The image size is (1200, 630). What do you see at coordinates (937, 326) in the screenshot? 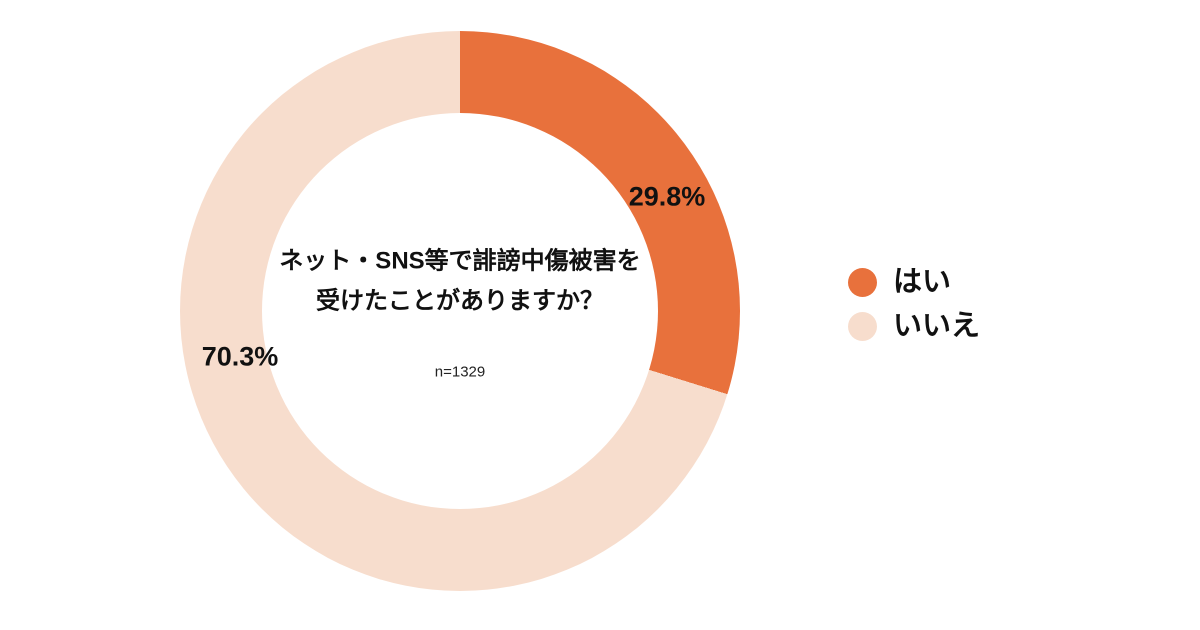
I see `legend-label-no: いいえ` at bounding box center [937, 326].